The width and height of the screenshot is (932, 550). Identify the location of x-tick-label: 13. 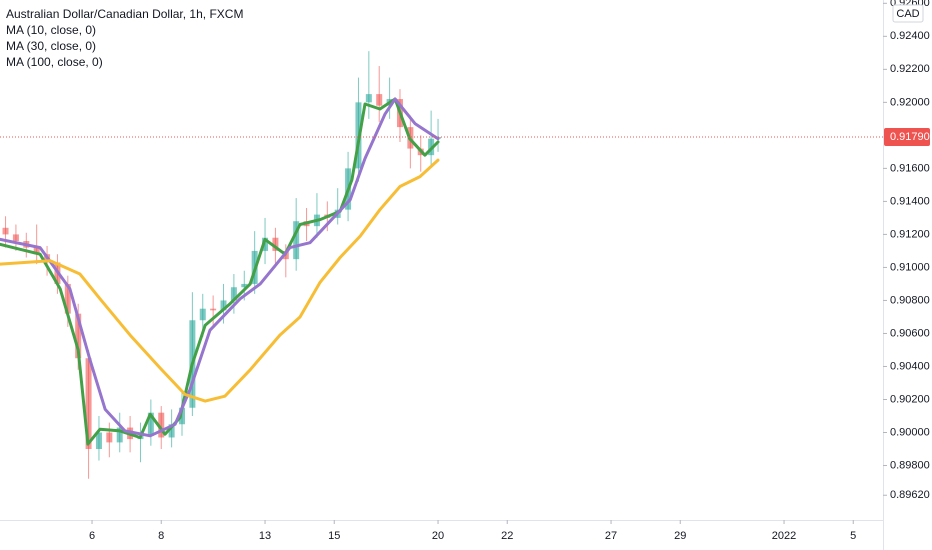
(265, 536).